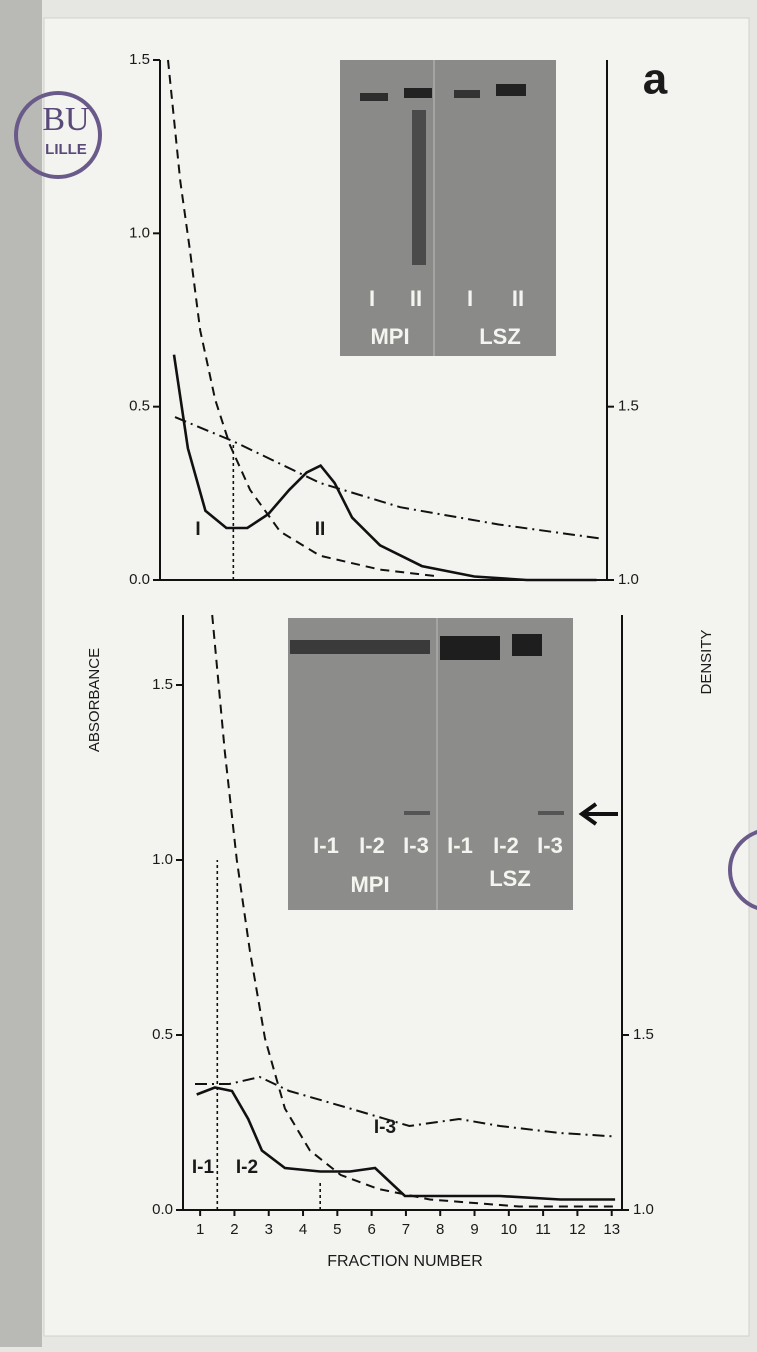 Image resolution: width=757 pixels, height=1352 pixels. What do you see at coordinates (611, 1229) in the screenshot?
I see `x-tick-label: 13` at bounding box center [611, 1229].